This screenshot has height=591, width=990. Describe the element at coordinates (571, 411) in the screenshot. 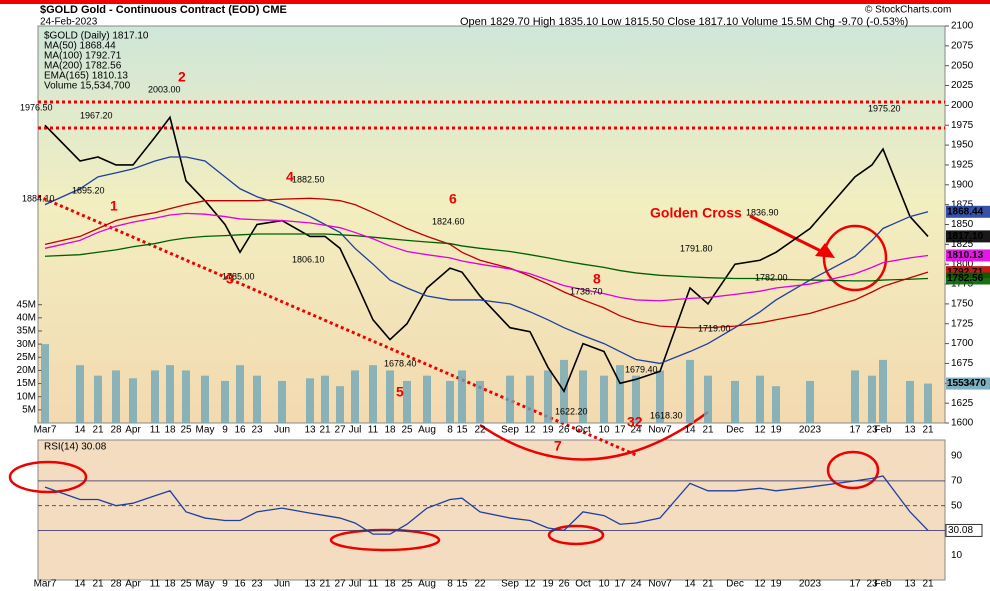

I see `price-annotation: 1622.20` at that location.